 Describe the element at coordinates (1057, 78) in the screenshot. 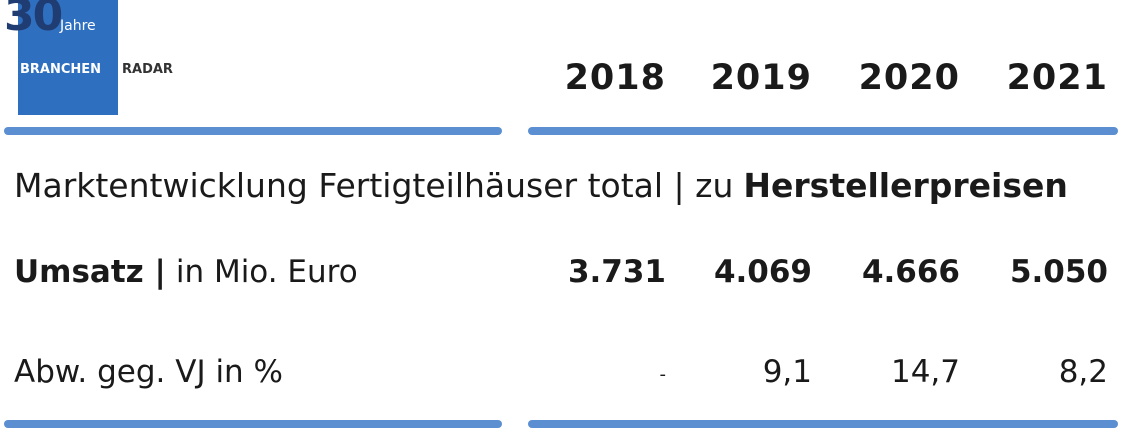

I see `year-header: 2021` at that location.